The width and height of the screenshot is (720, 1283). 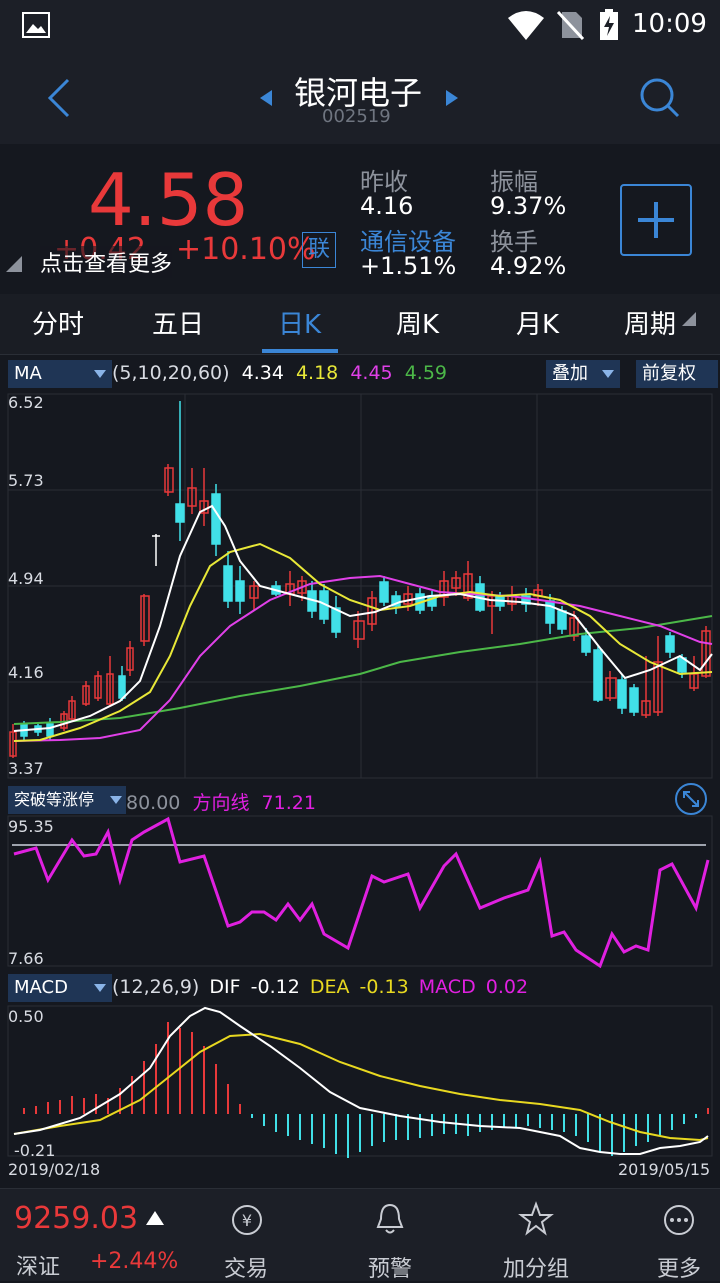 I want to click on dea-line, so click(x=361, y=1087).